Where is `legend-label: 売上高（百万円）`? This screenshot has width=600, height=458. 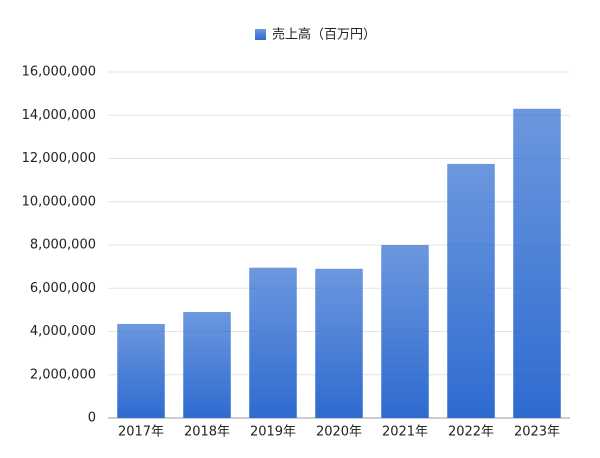
legend-label: 売上高（百万円） is located at coordinates (324, 35).